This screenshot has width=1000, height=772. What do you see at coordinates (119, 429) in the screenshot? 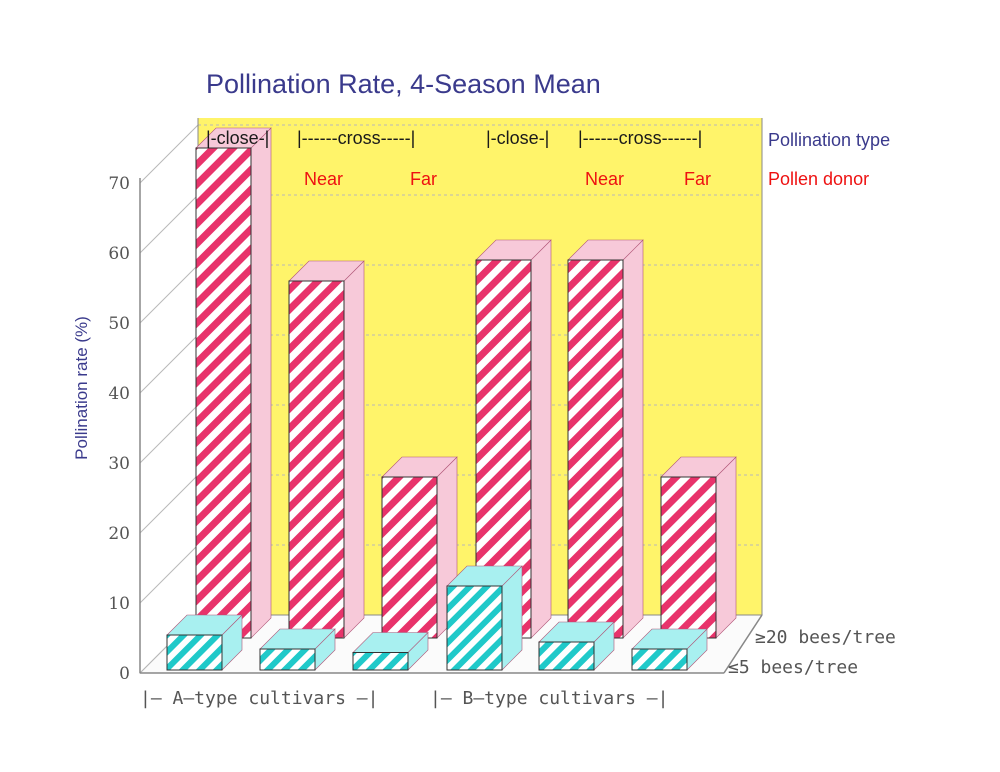
I see `y-tick-labels: 0 10 20 30 40 50 60 70` at bounding box center [119, 429].